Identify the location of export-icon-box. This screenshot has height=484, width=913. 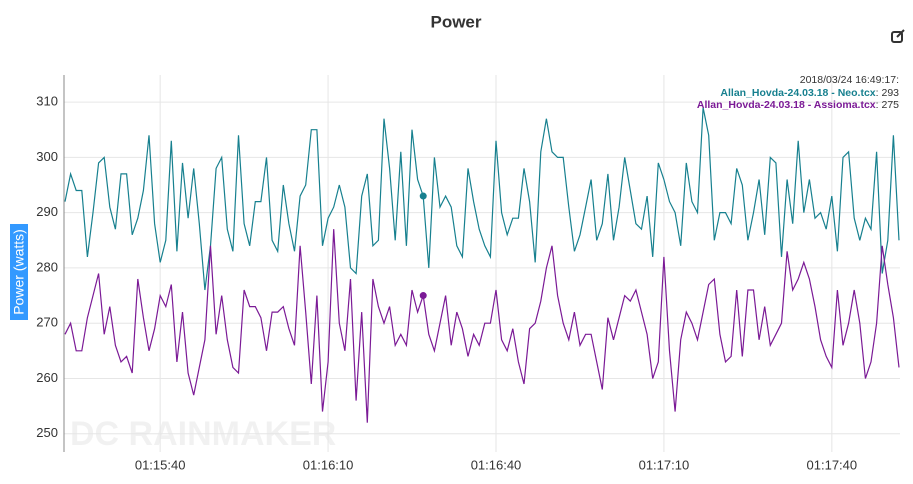
(897, 37).